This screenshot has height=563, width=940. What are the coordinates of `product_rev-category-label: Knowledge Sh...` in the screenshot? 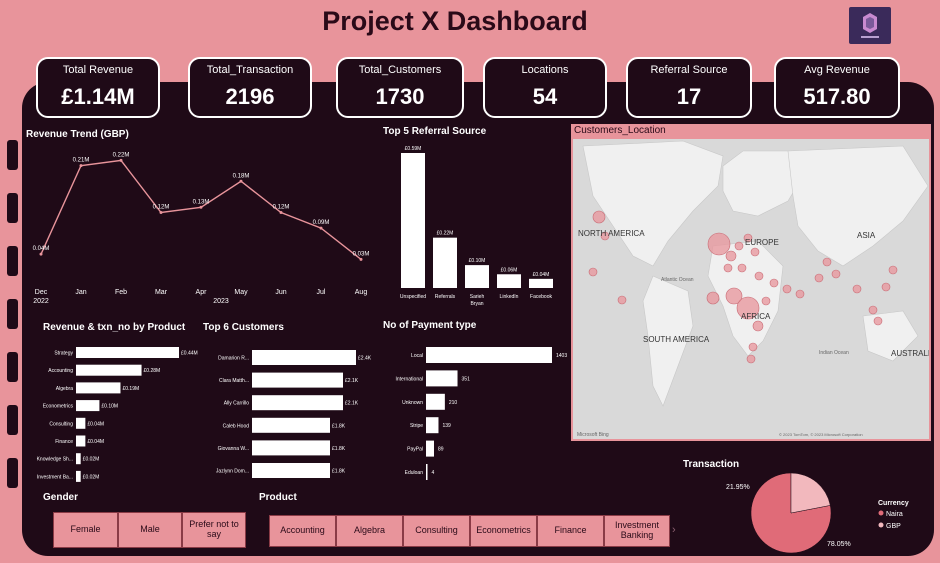 It's located at (55, 460).